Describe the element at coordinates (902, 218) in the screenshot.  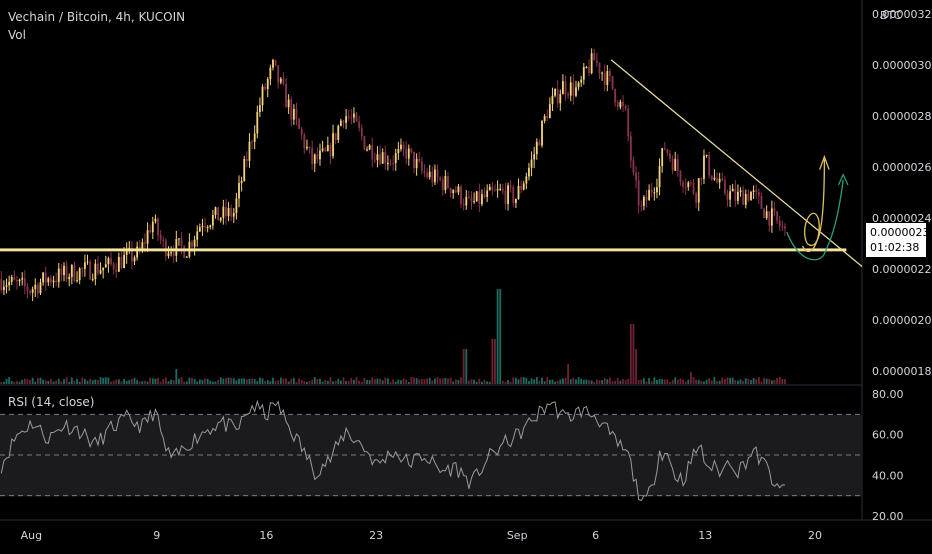
I see `price-tick-label: 0.00000240` at that location.